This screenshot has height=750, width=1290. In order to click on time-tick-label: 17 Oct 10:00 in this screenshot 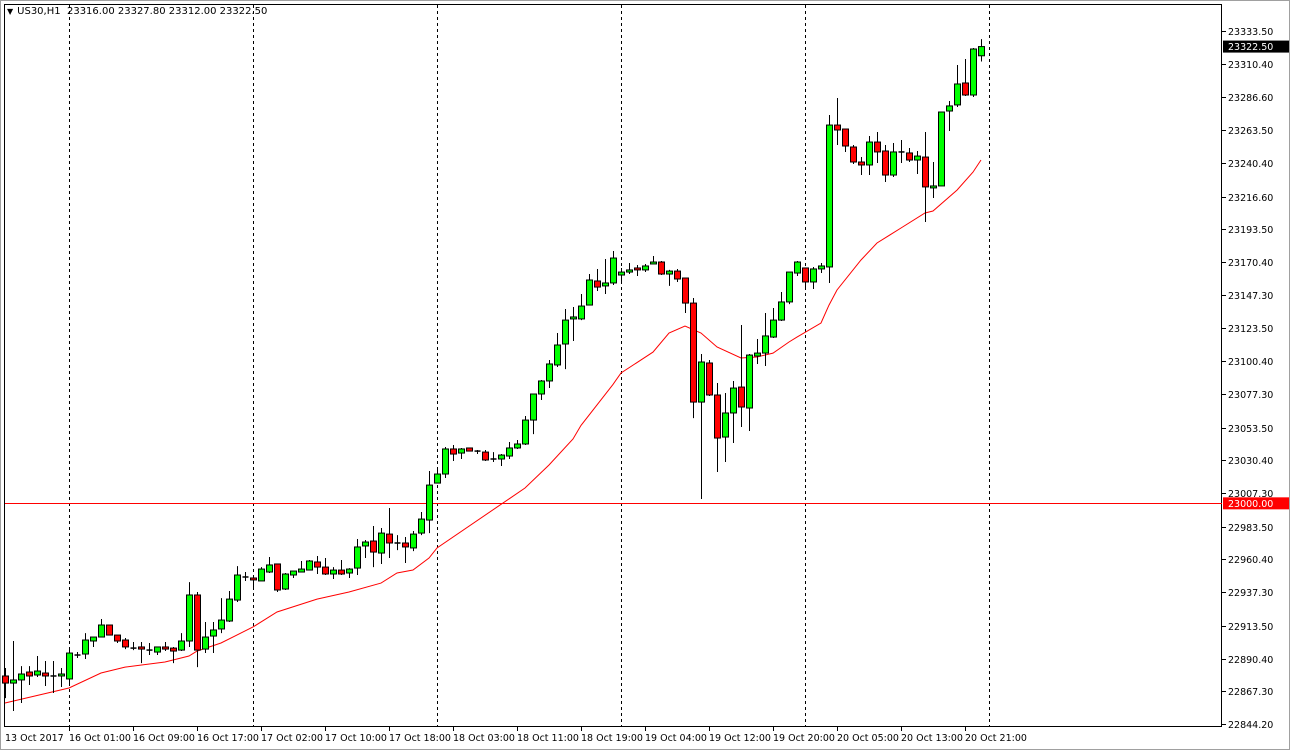, I will do `click(356, 738)`.